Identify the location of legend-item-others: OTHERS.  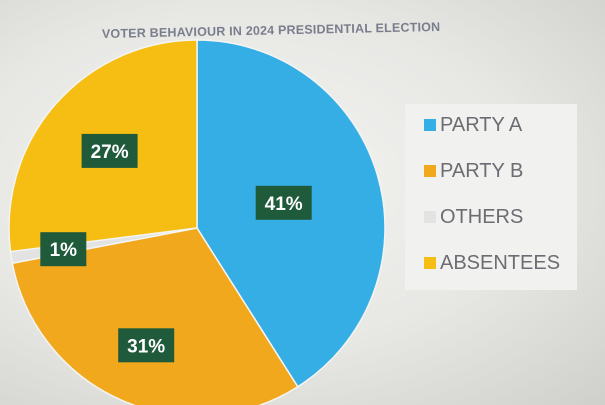
(473, 217).